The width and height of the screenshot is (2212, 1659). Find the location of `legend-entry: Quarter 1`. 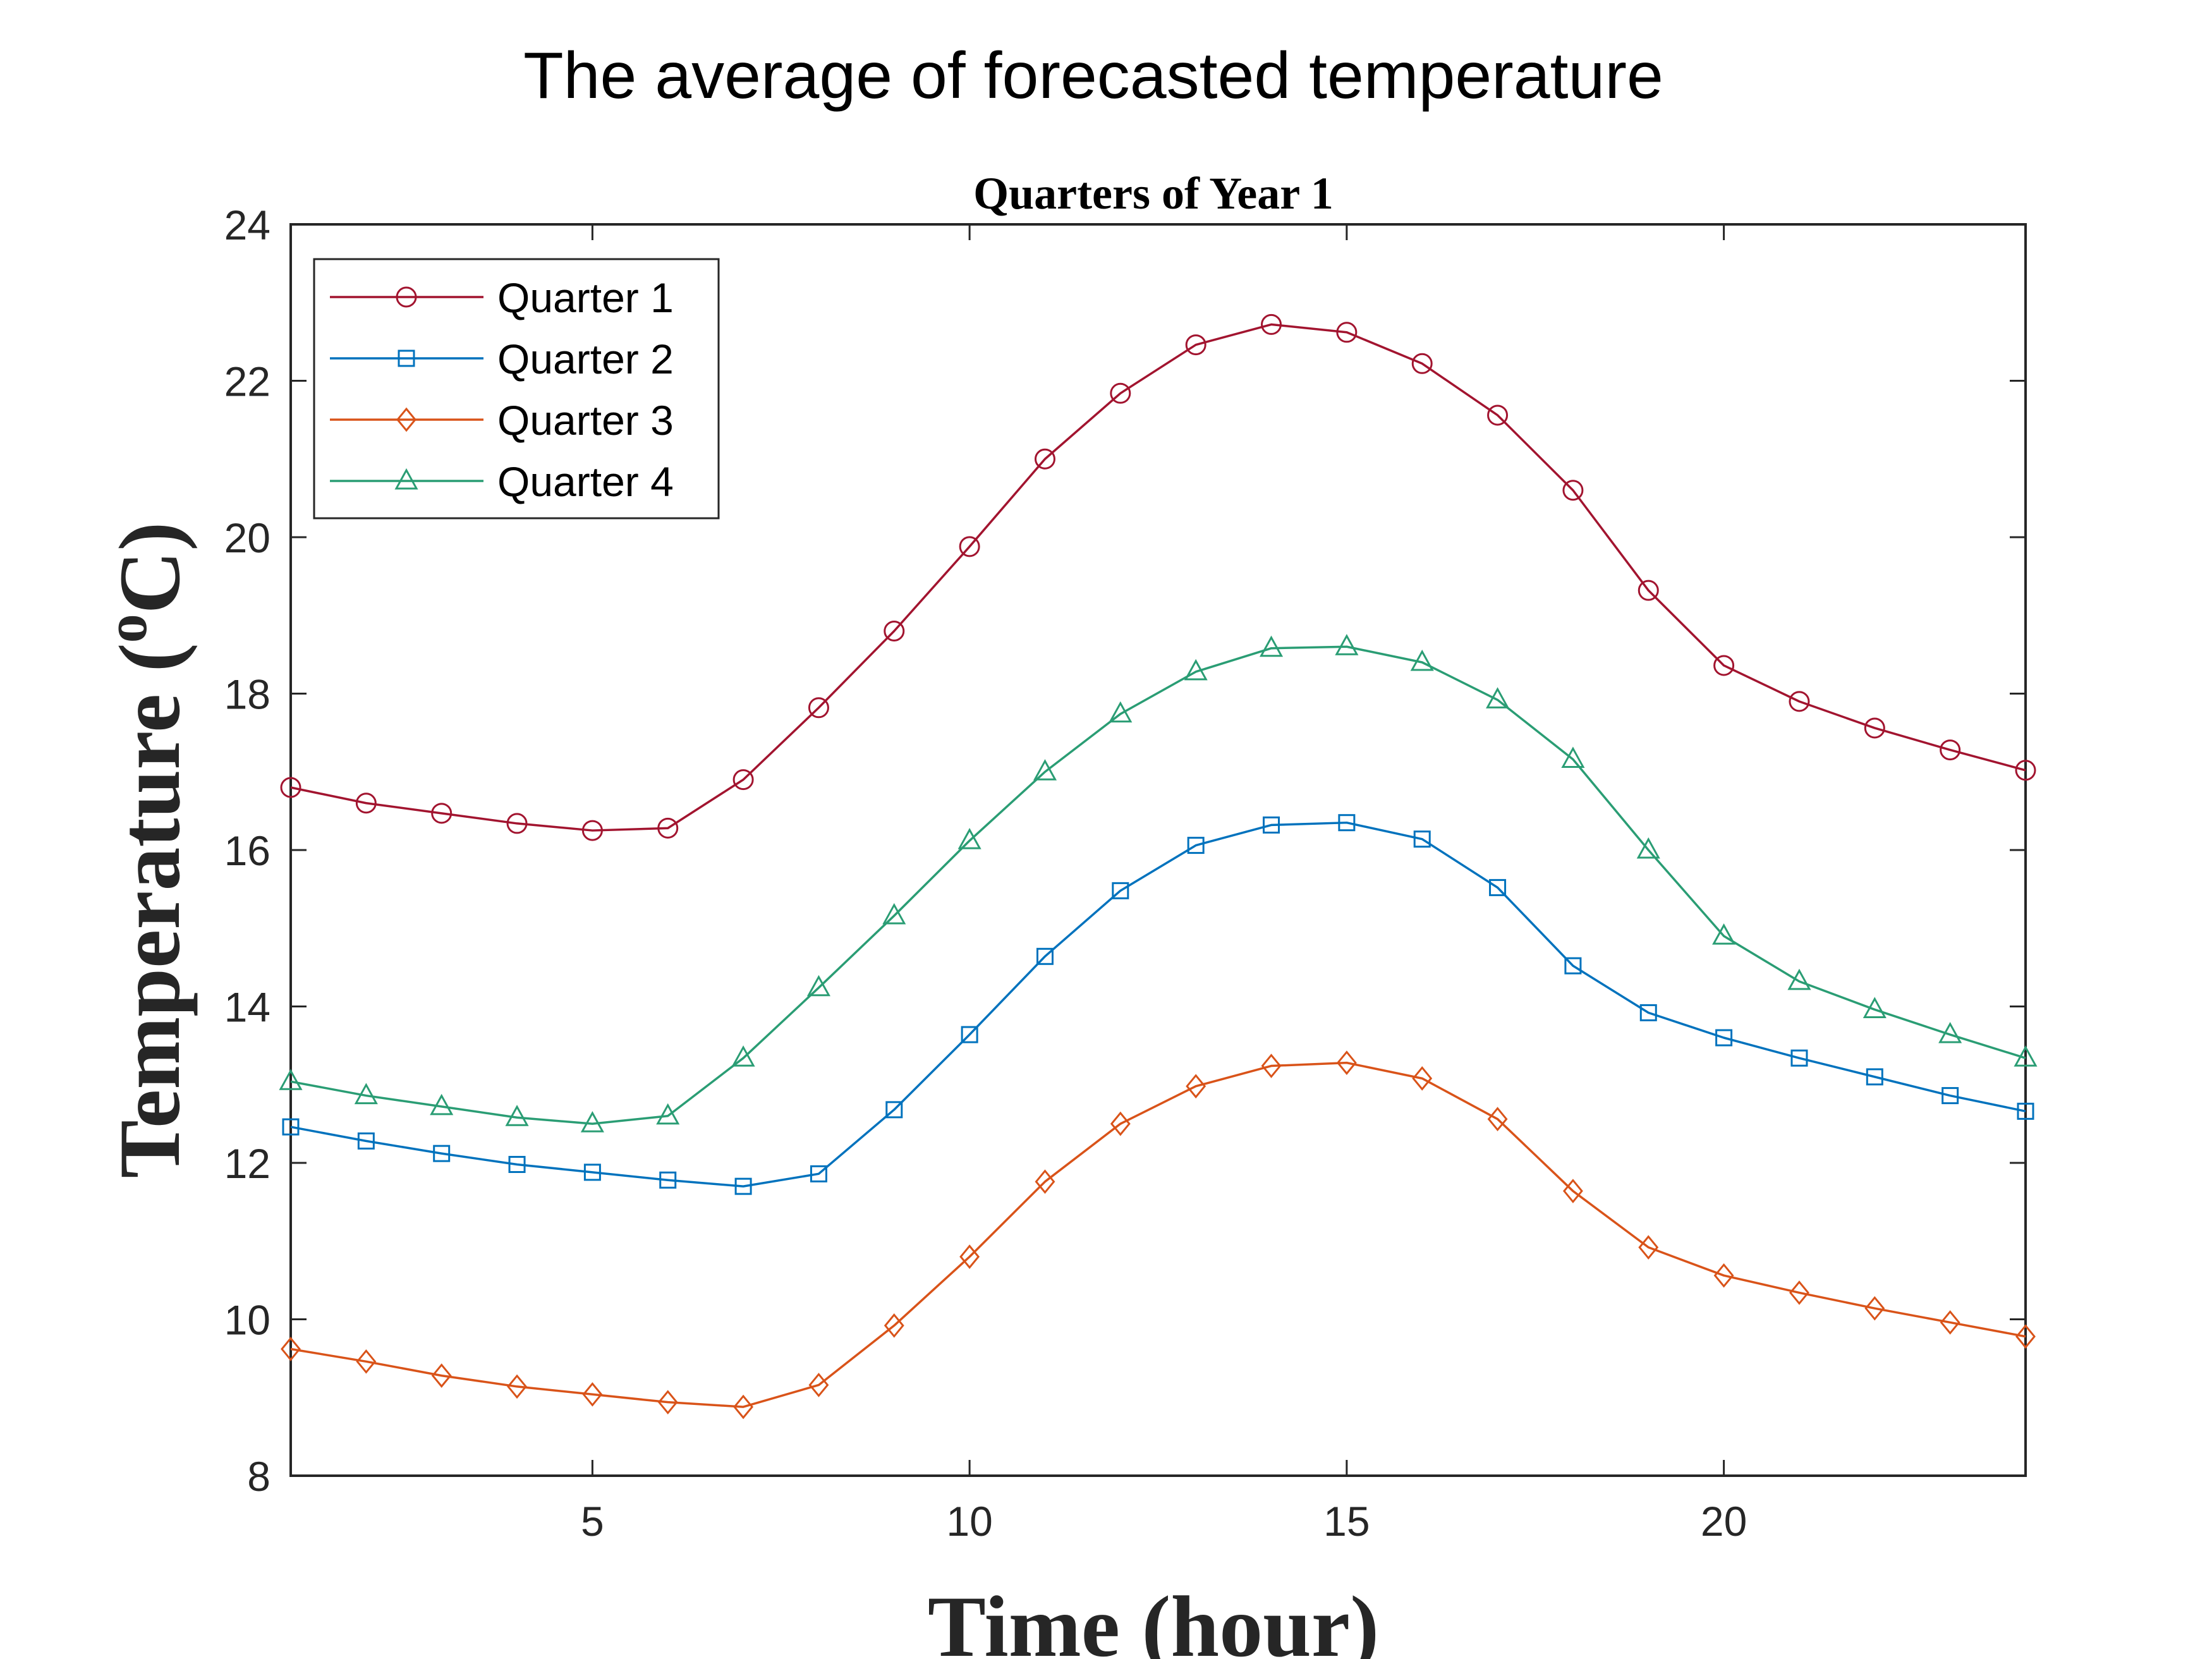

legend-entry: Quarter 1 is located at coordinates (502, 297).